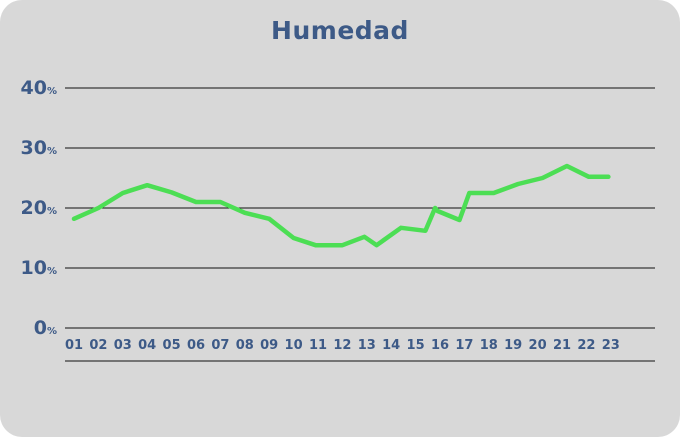  What do you see at coordinates (489, 345) in the screenshot?
I see `x-tick-label-18: 18` at bounding box center [489, 345].